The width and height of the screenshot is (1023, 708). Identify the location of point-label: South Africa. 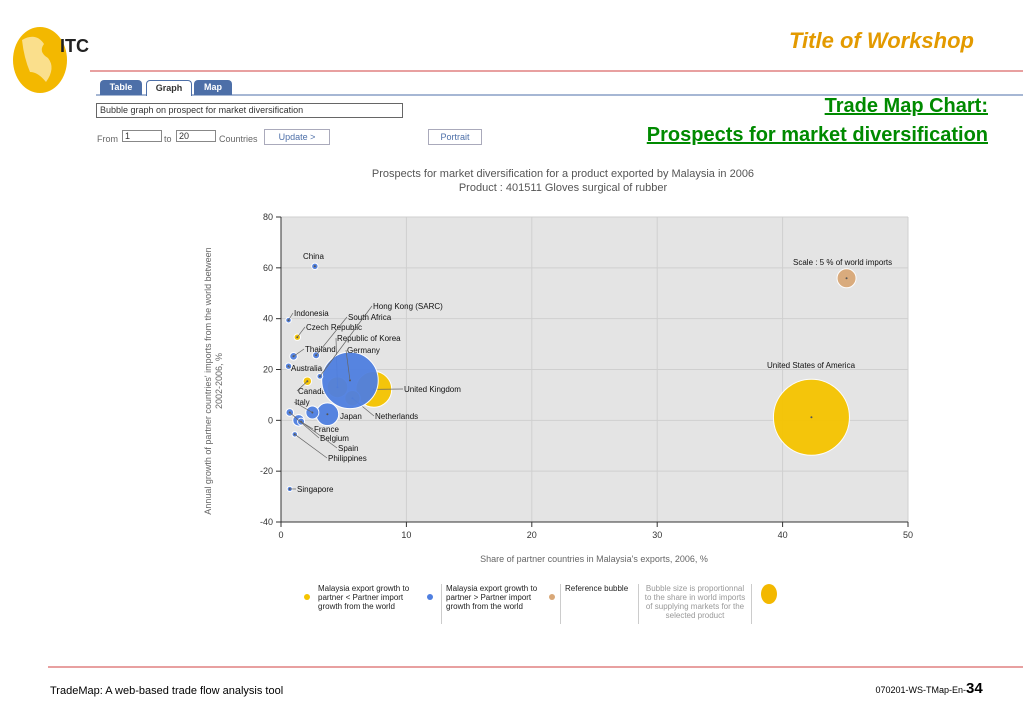
(370, 317).